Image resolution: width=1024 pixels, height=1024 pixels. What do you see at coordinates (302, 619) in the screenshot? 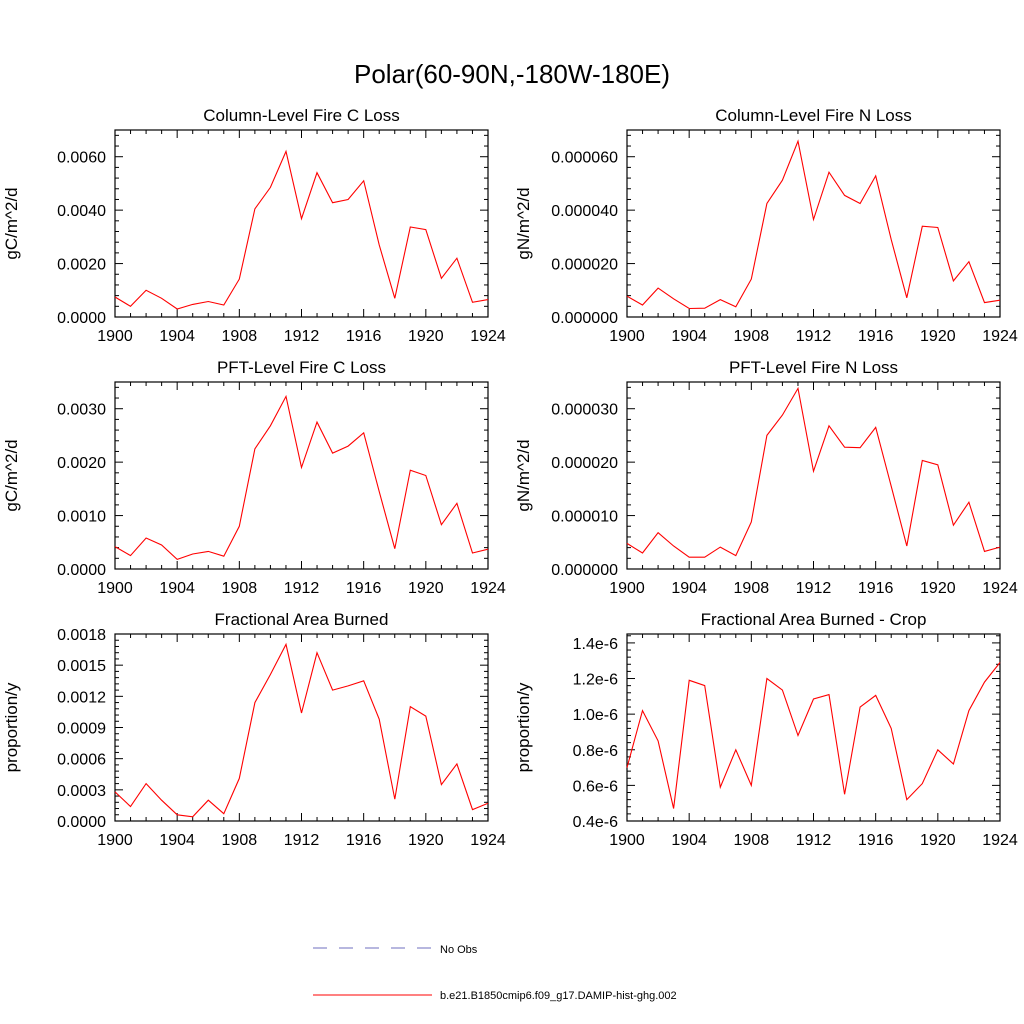
I see `chart-title: Fractional Area Burned` at bounding box center [302, 619].